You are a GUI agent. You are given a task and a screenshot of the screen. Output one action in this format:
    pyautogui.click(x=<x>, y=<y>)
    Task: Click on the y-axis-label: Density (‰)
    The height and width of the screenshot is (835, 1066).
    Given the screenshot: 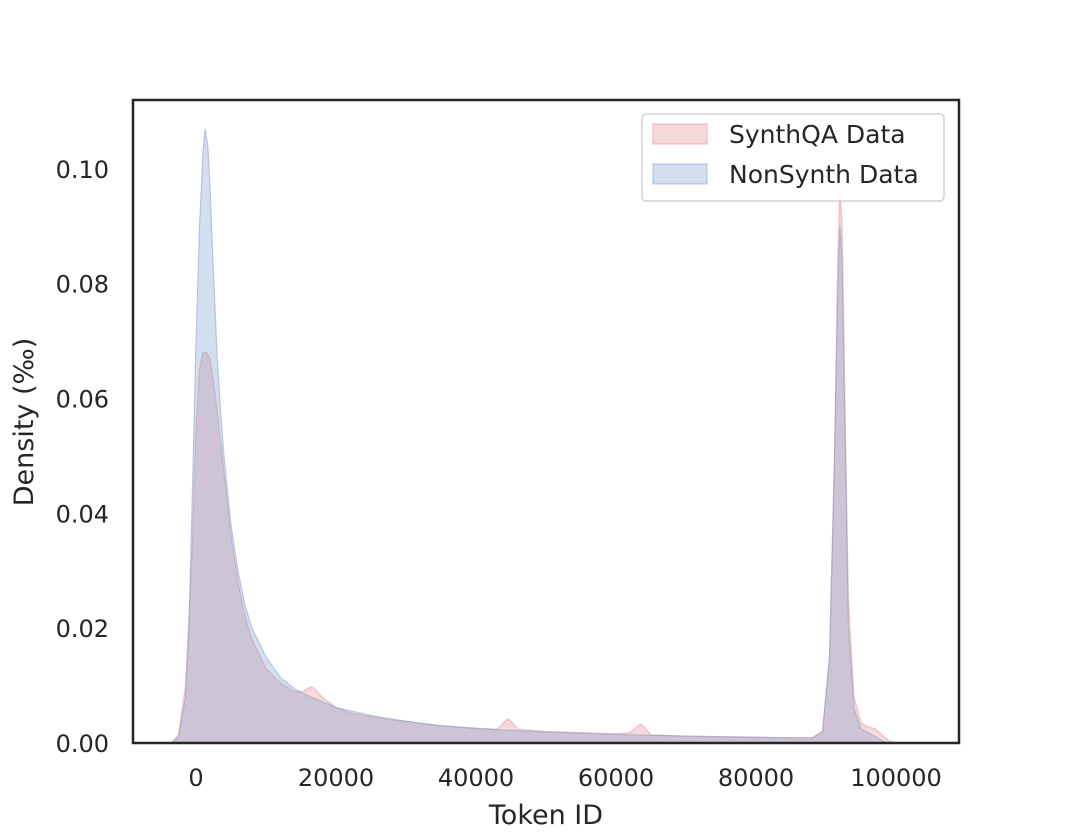 What is the action you would take?
    pyautogui.click(x=24, y=422)
    